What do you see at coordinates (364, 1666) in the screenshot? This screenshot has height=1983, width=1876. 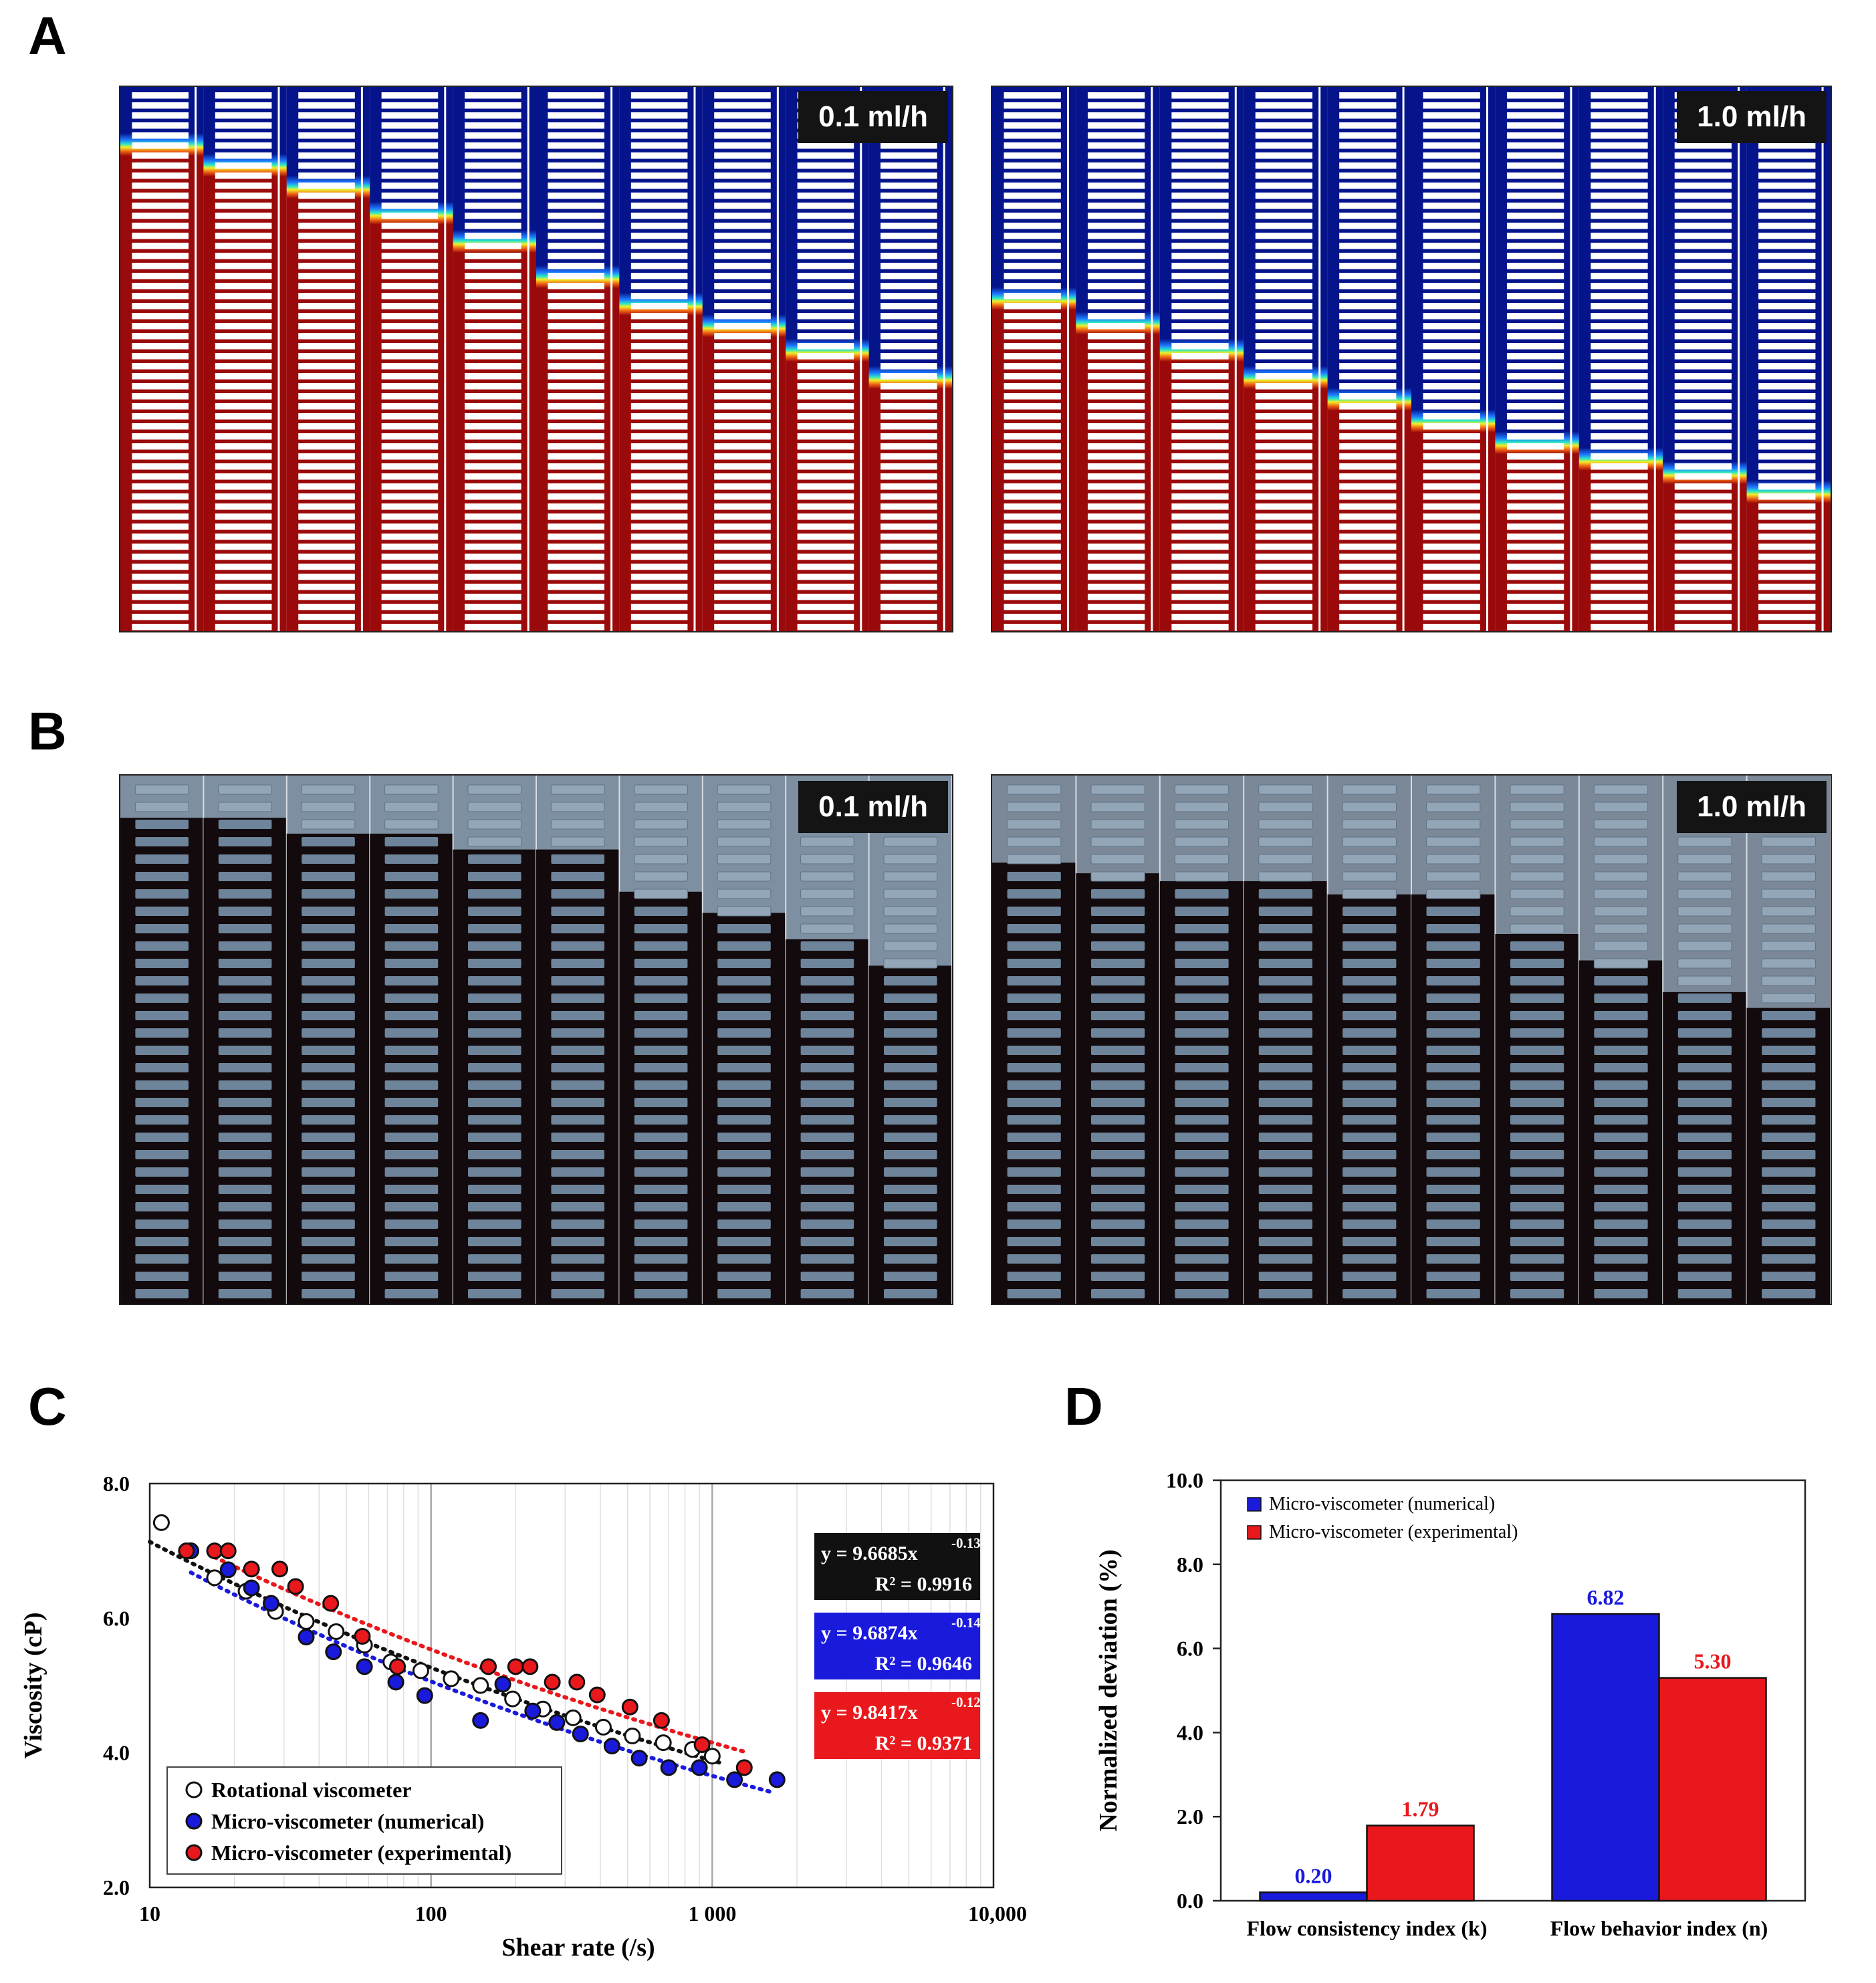 I see `data-point` at bounding box center [364, 1666].